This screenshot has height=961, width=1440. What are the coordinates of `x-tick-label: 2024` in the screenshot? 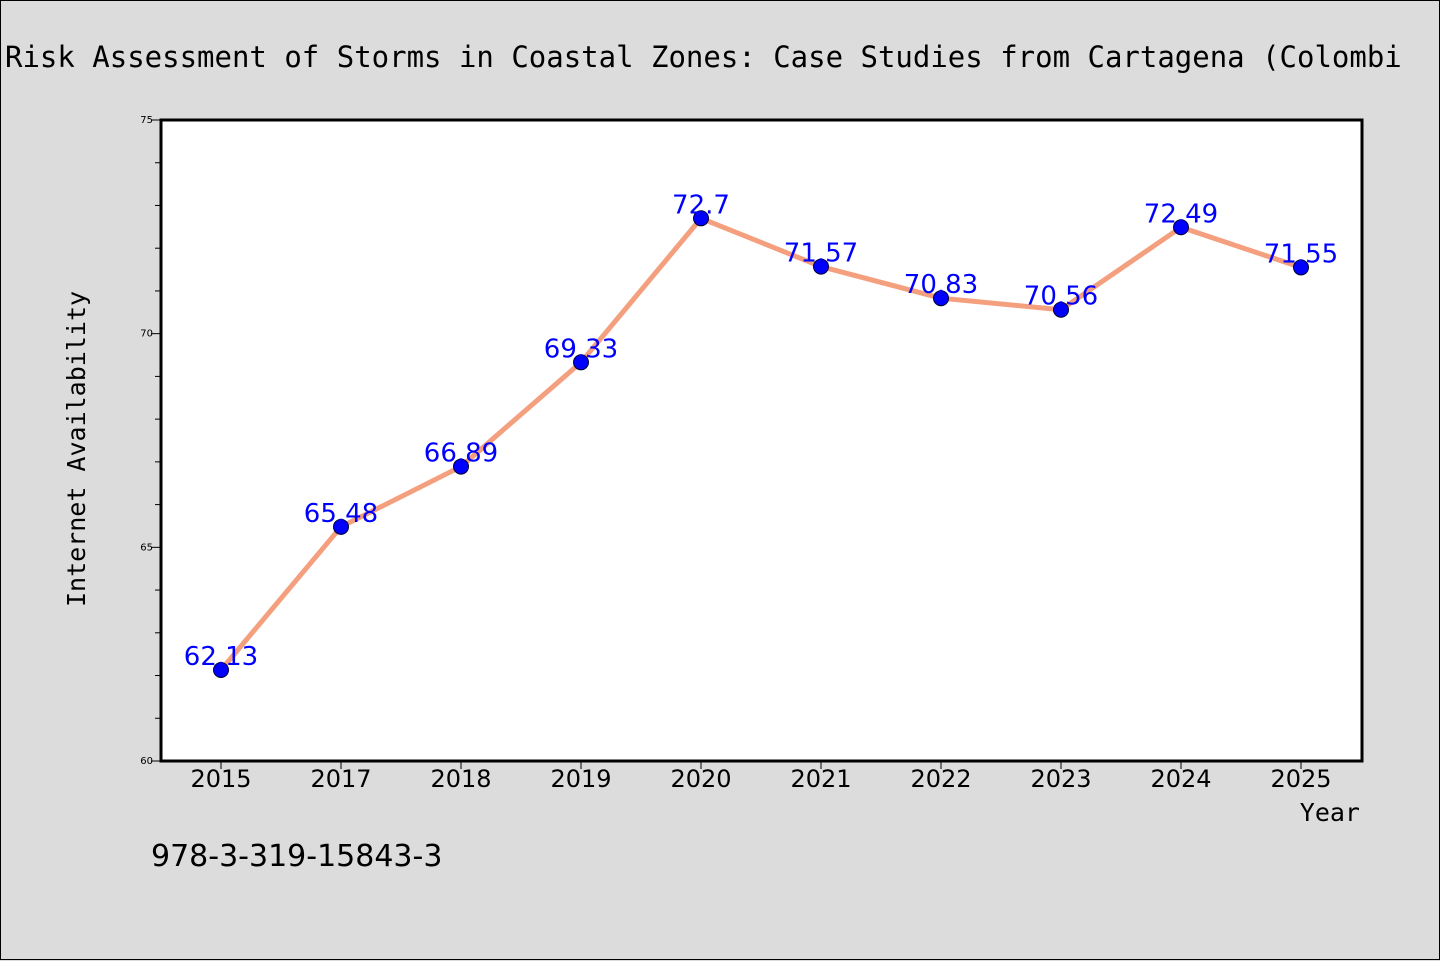 It's located at (1180, 779).